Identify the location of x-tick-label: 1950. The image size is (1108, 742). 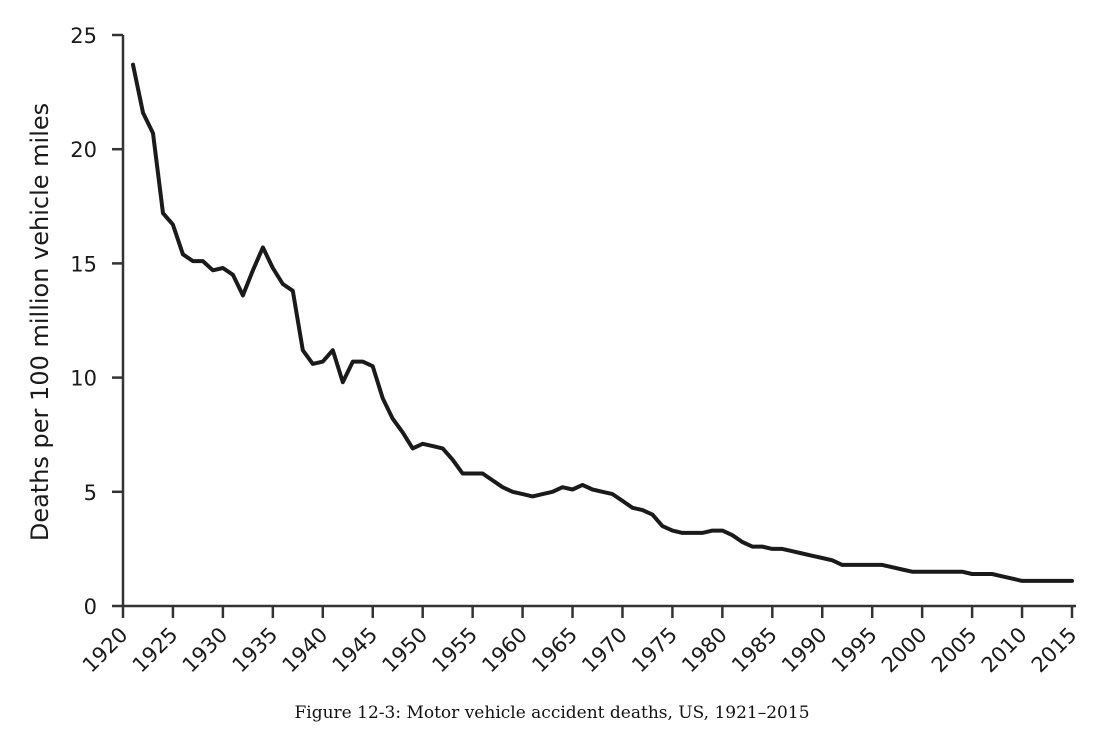
(404, 650).